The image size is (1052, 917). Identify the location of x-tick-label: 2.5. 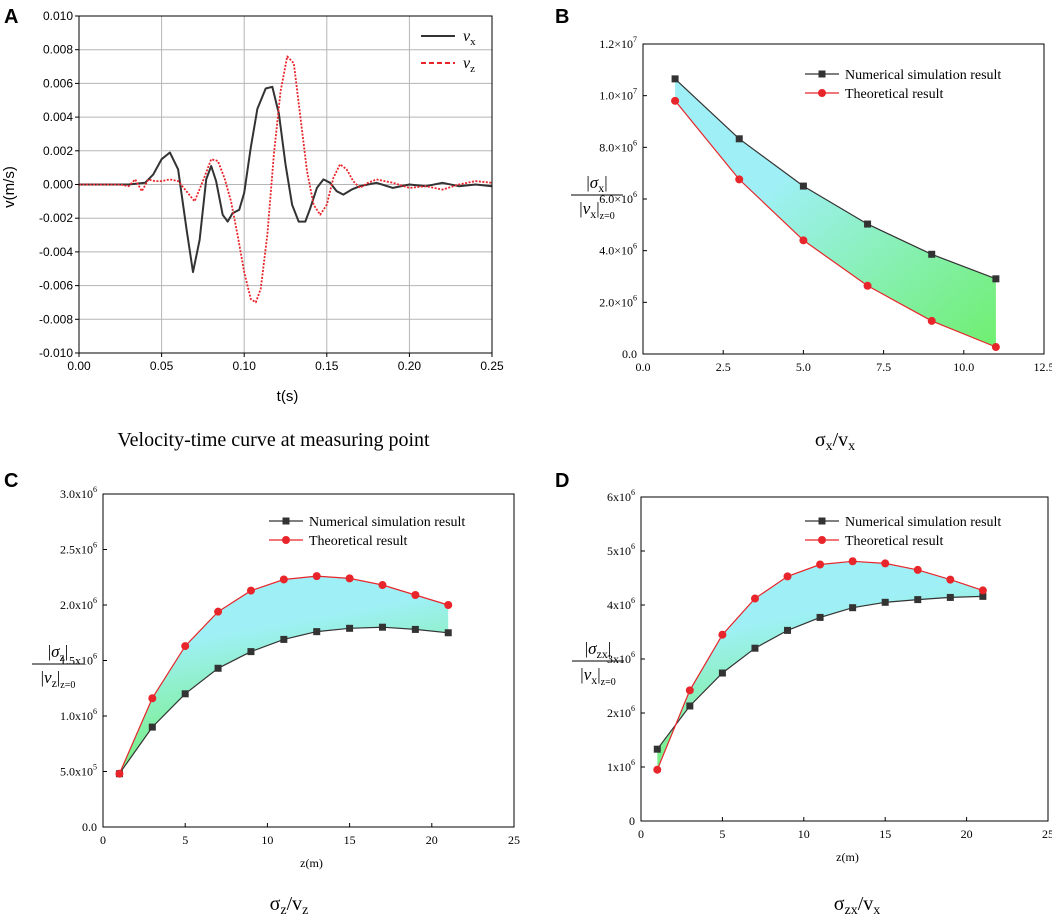
(723, 367).